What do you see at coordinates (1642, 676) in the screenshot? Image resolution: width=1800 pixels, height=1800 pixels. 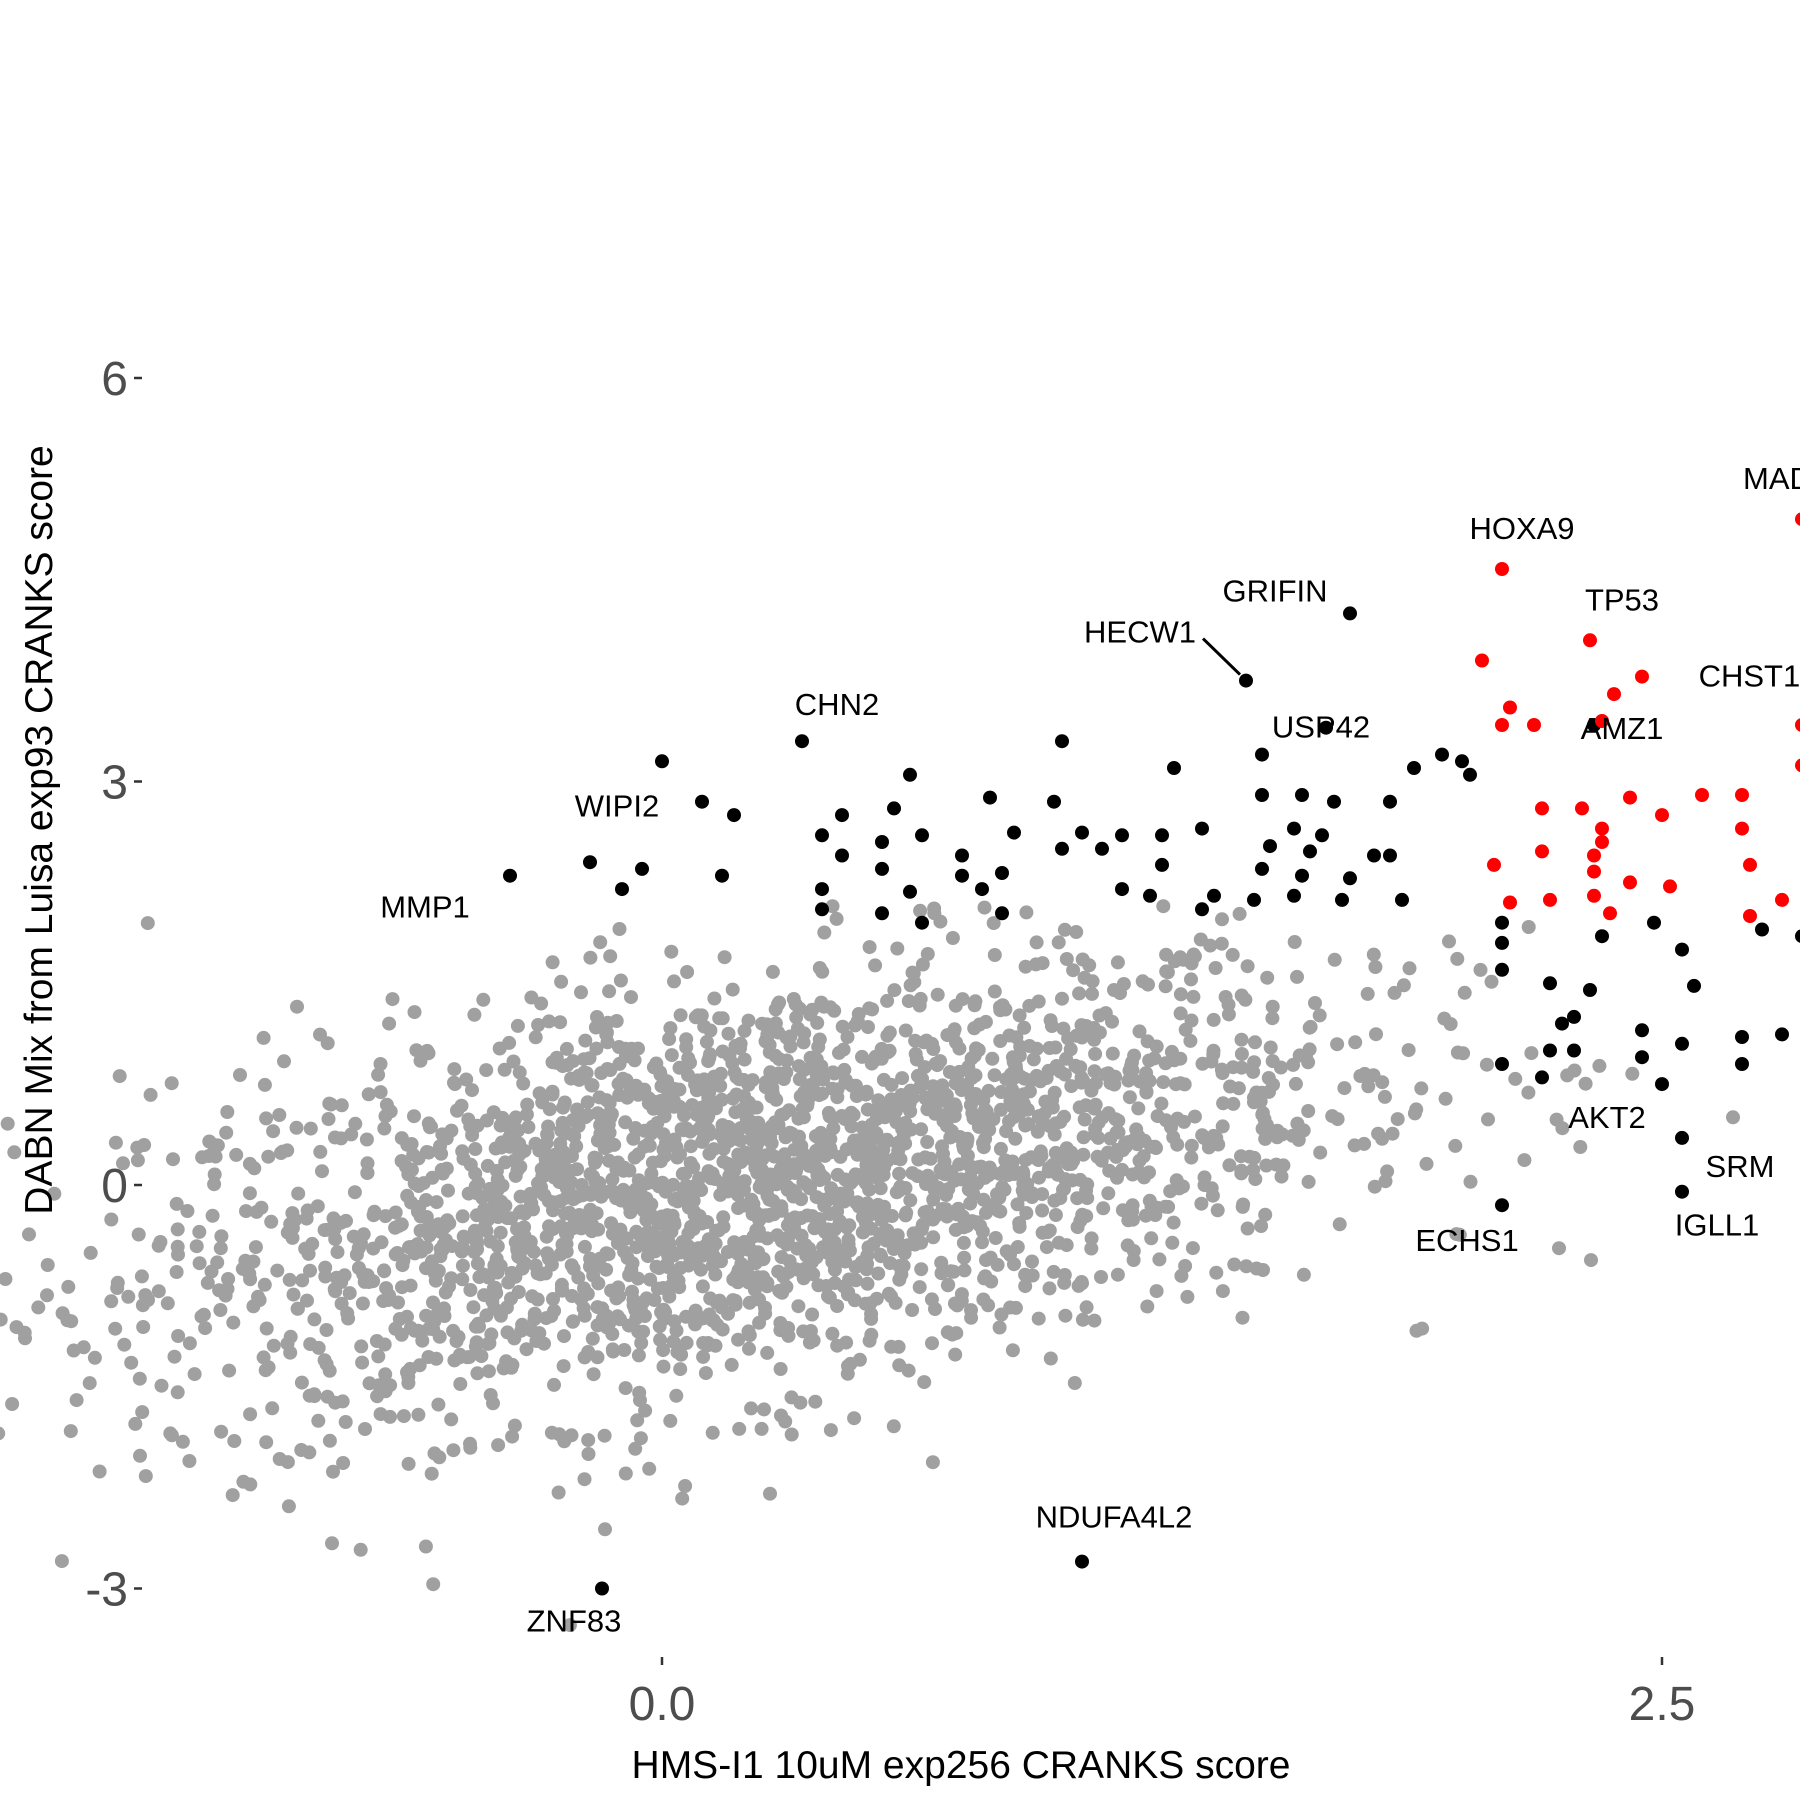 I see `gene-point-chst12` at bounding box center [1642, 676].